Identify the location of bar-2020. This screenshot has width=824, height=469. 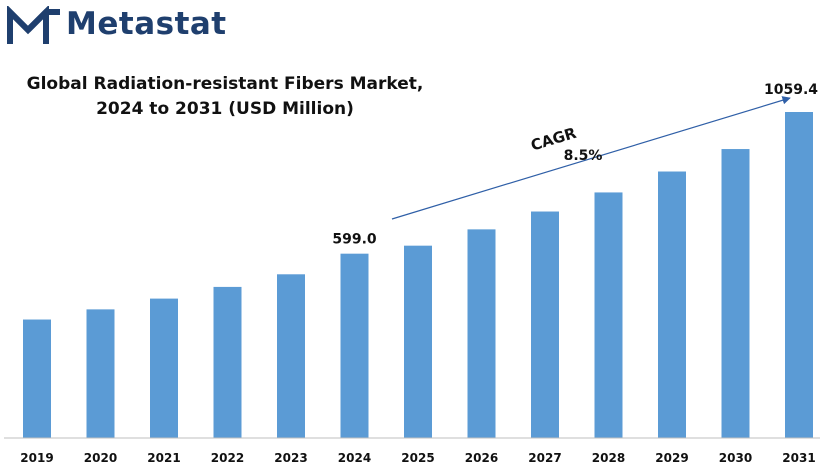
(100, 373).